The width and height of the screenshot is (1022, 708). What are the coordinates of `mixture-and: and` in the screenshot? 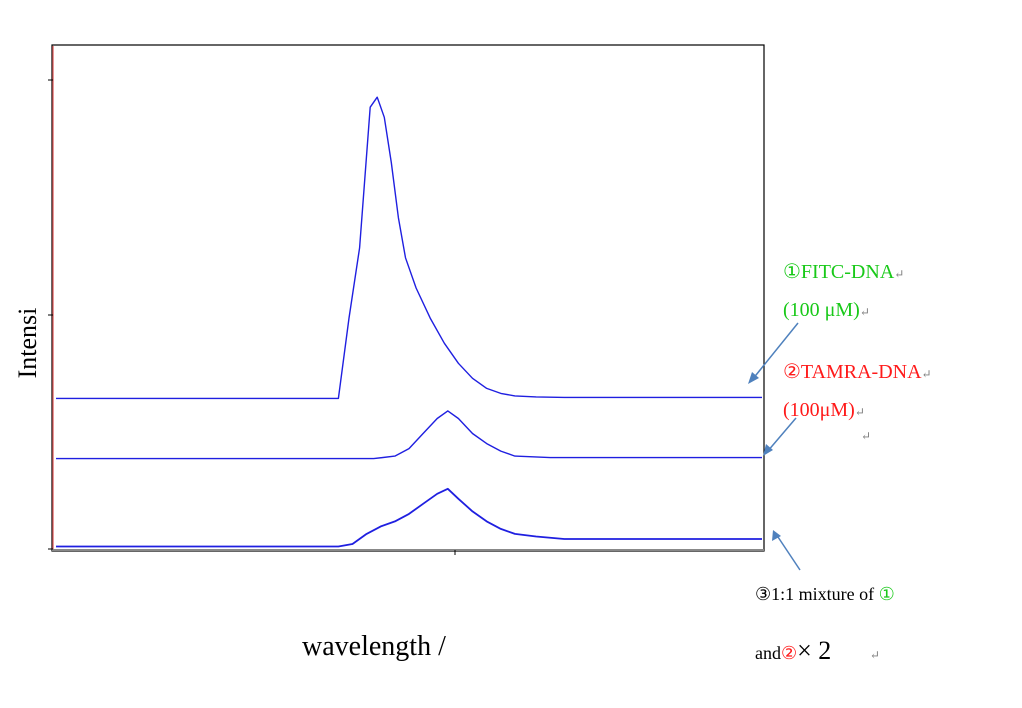 It's located at (768, 653).